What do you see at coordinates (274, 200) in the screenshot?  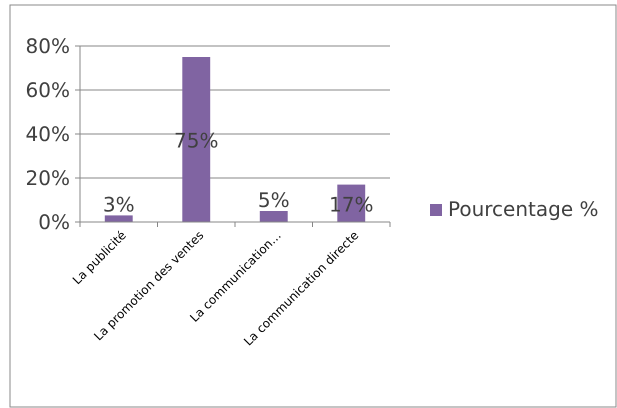 I see `data-label: 5%` at bounding box center [274, 200].